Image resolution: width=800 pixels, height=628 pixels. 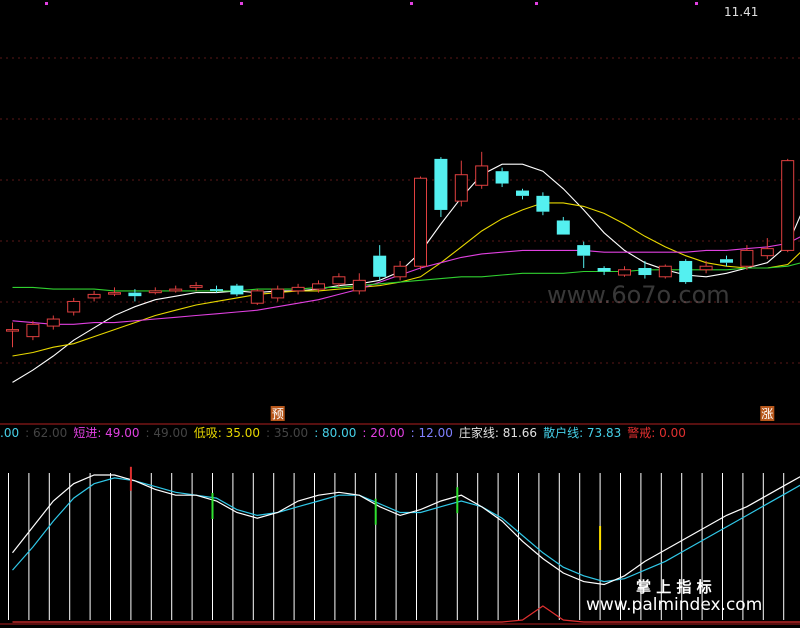 What do you see at coordinates (9, 433) in the screenshot?
I see `indicator-label-0: .00` at bounding box center [9, 433].